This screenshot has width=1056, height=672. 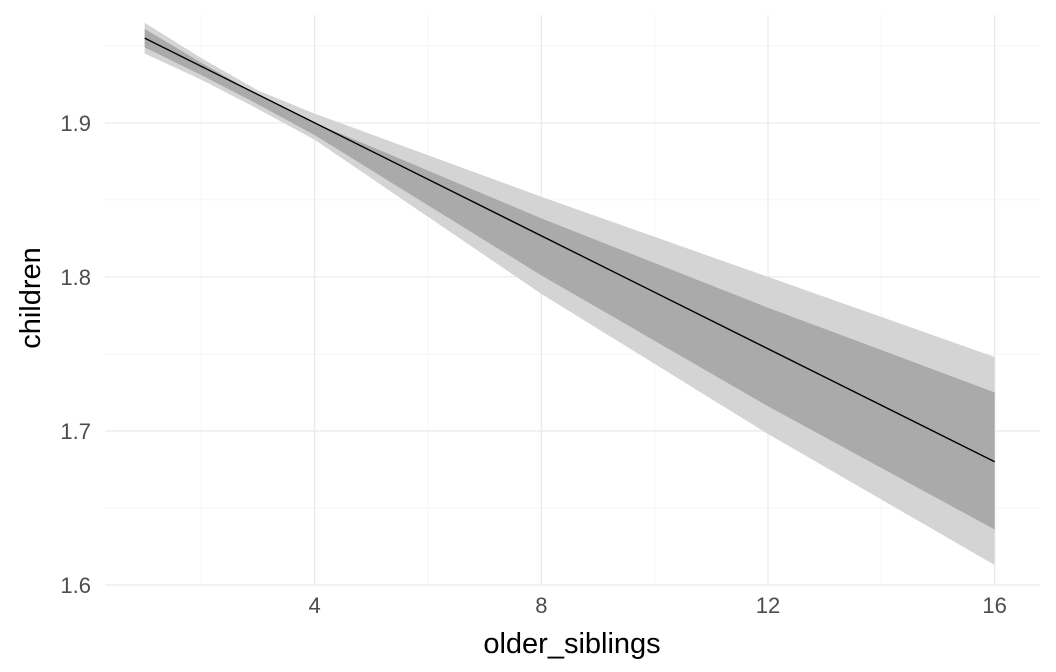 What do you see at coordinates (75, 277) in the screenshot?
I see `y-tick-label-2: 1.8` at bounding box center [75, 277].